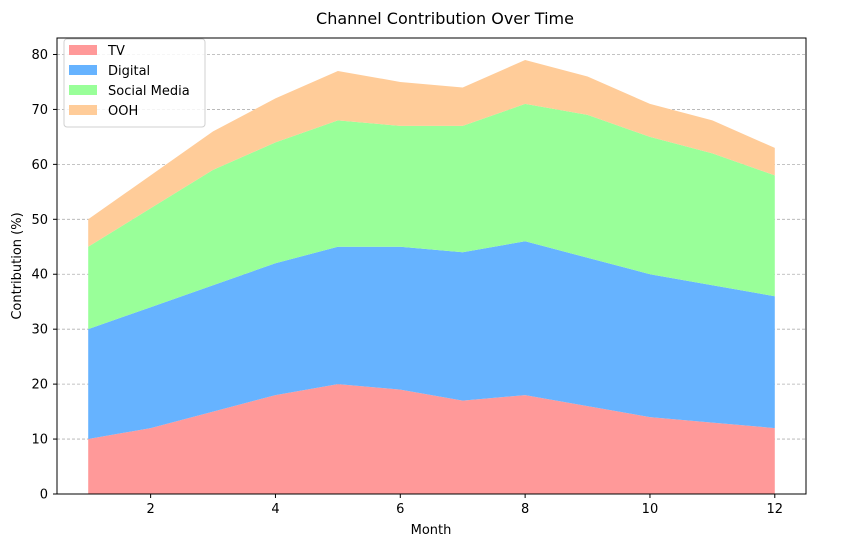 The height and width of the screenshot is (547, 841). I want to click on x-tick-label-10: 10, so click(650, 509).